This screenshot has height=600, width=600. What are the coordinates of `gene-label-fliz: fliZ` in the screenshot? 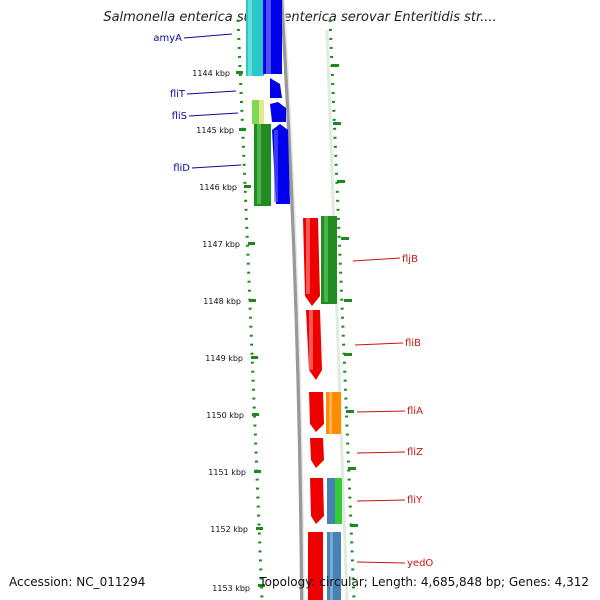 It's located at (415, 452).